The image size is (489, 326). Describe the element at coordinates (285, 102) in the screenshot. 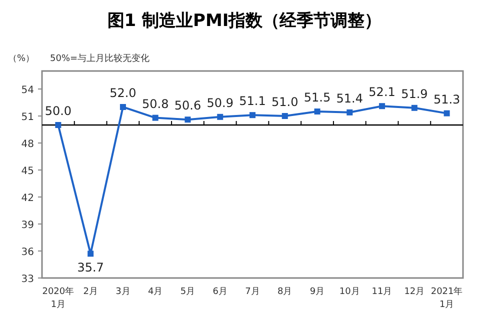

I see `data-label: 51.0` at that location.